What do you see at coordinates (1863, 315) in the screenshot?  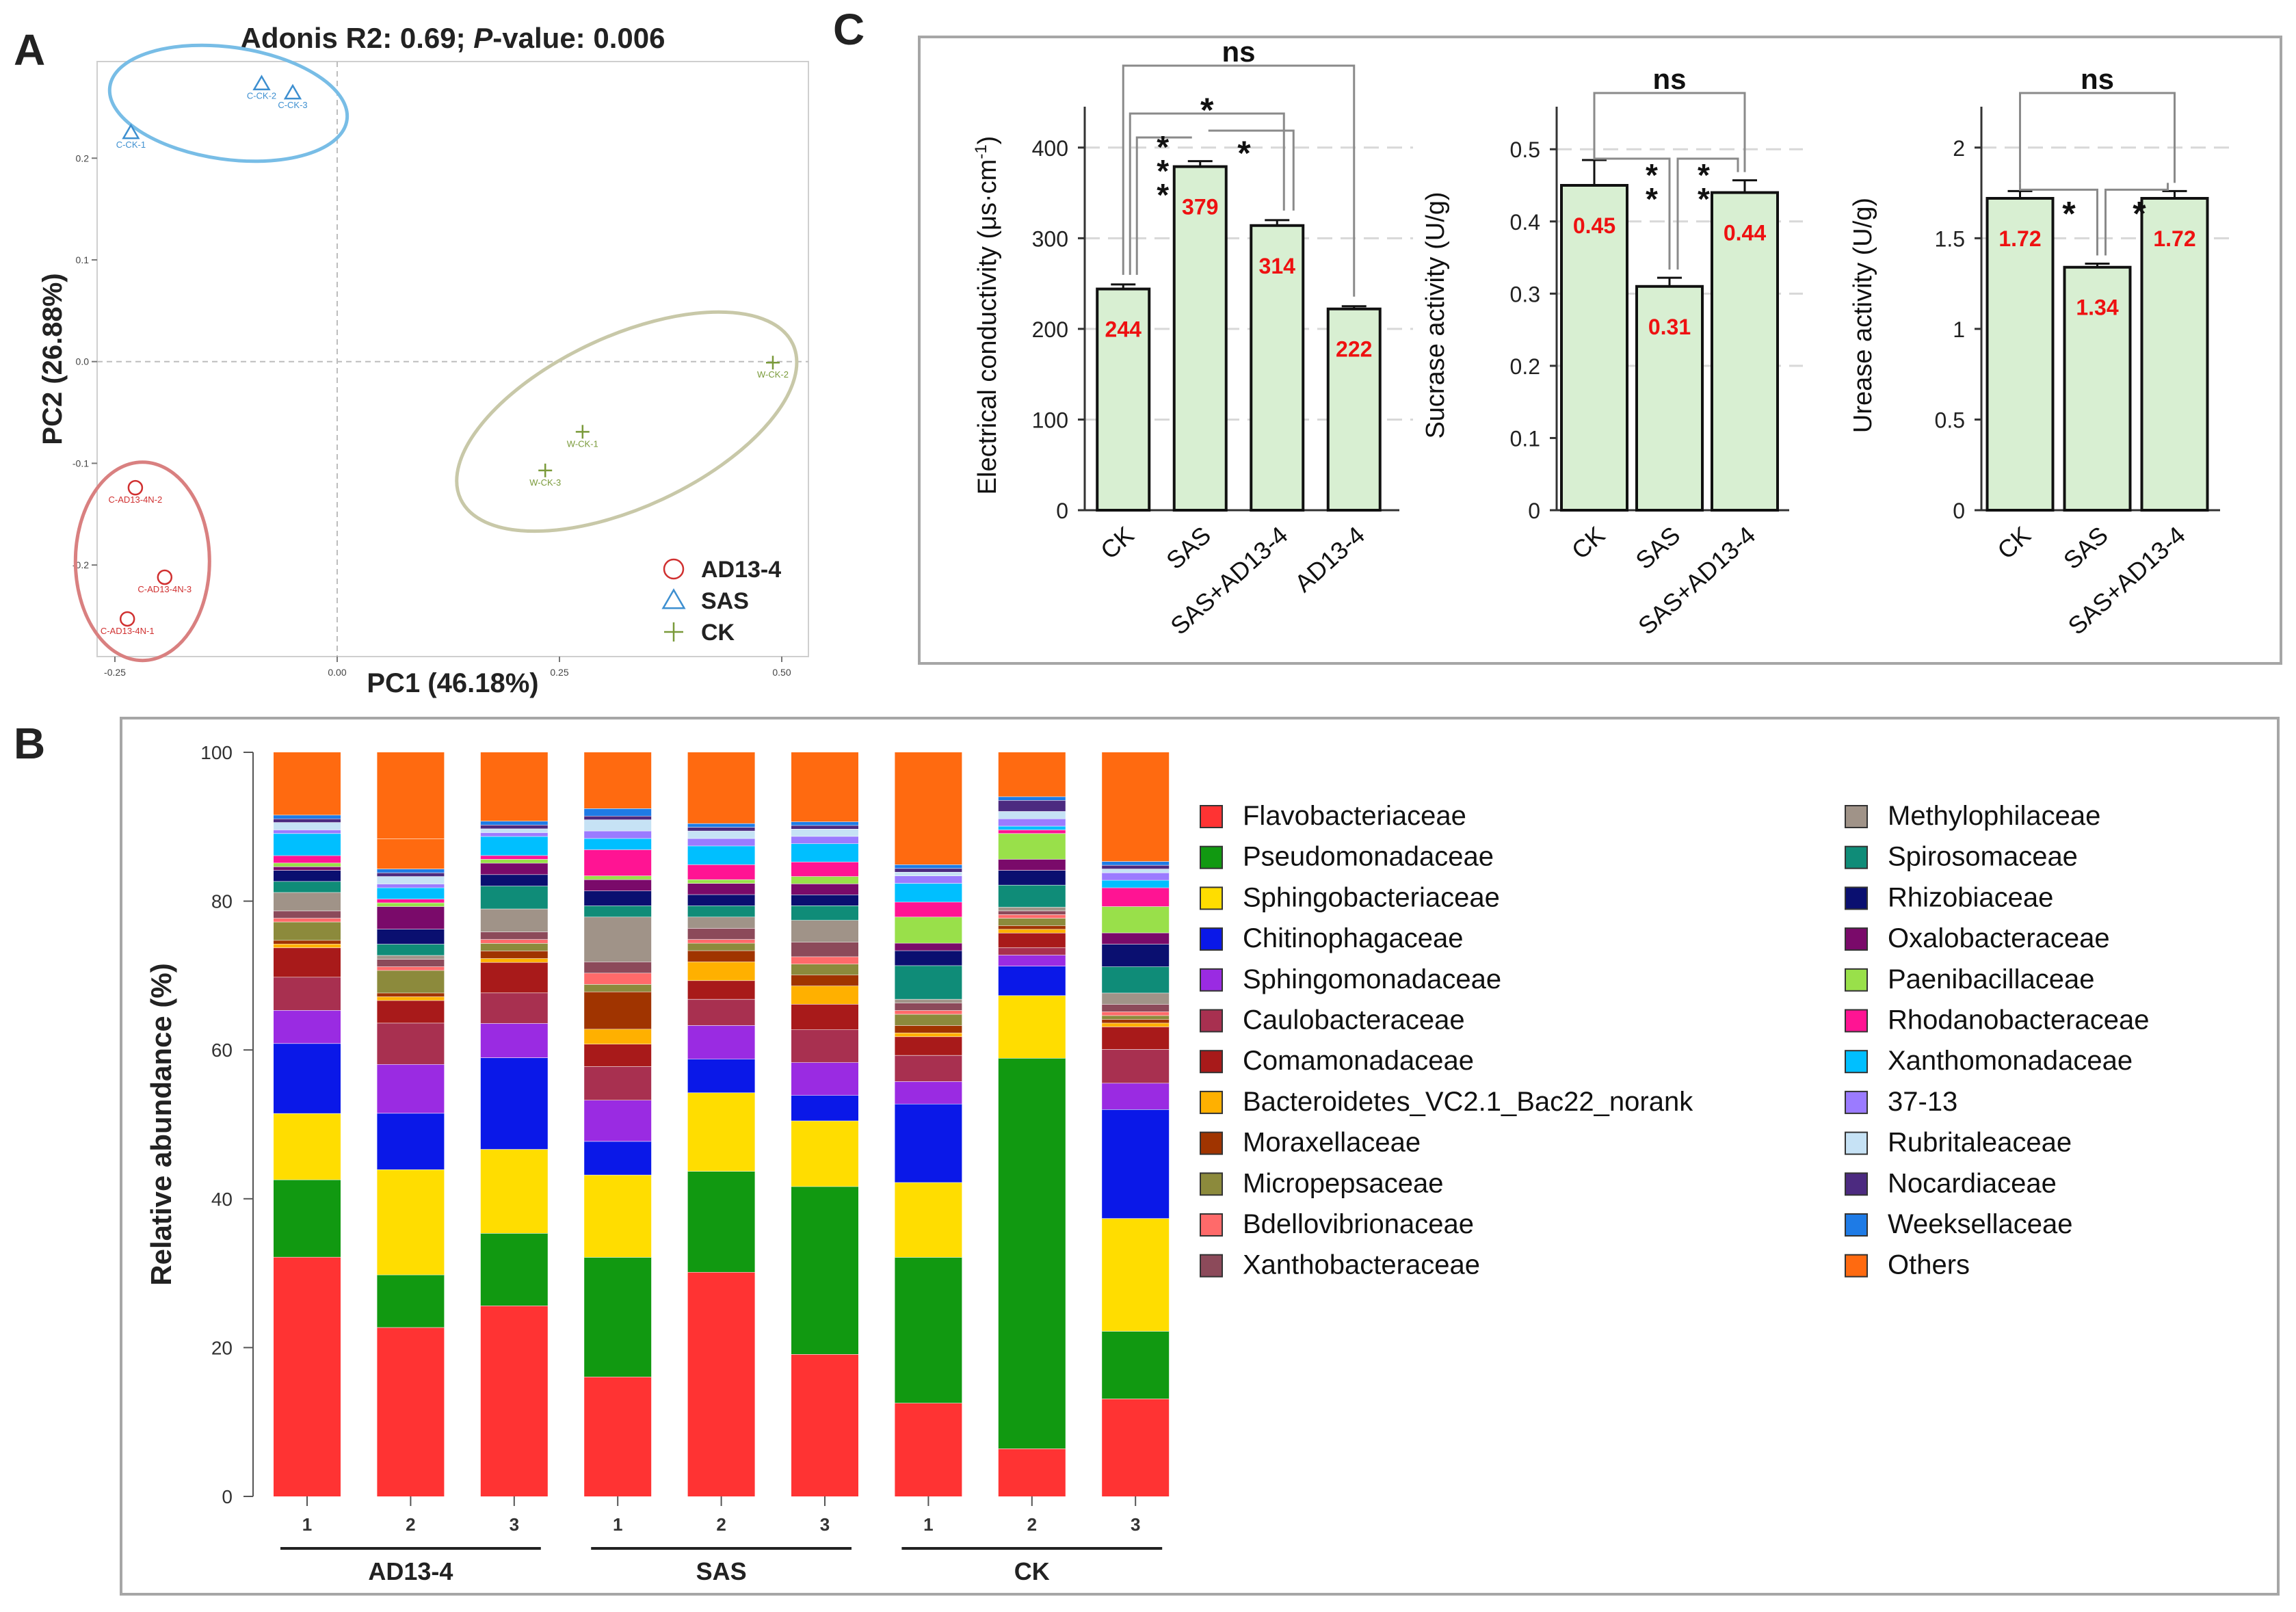 I see `y-axis-label-text: Urease activity (U/g)` at bounding box center [1863, 315].